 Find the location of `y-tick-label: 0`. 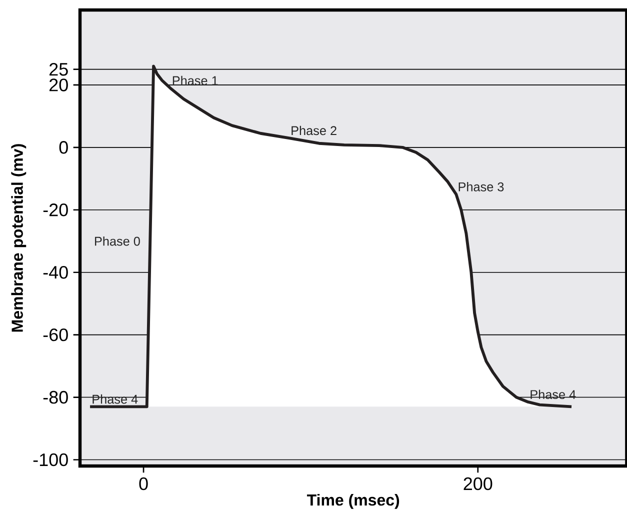

y-tick-label: 0 is located at coordinates (63, 147).